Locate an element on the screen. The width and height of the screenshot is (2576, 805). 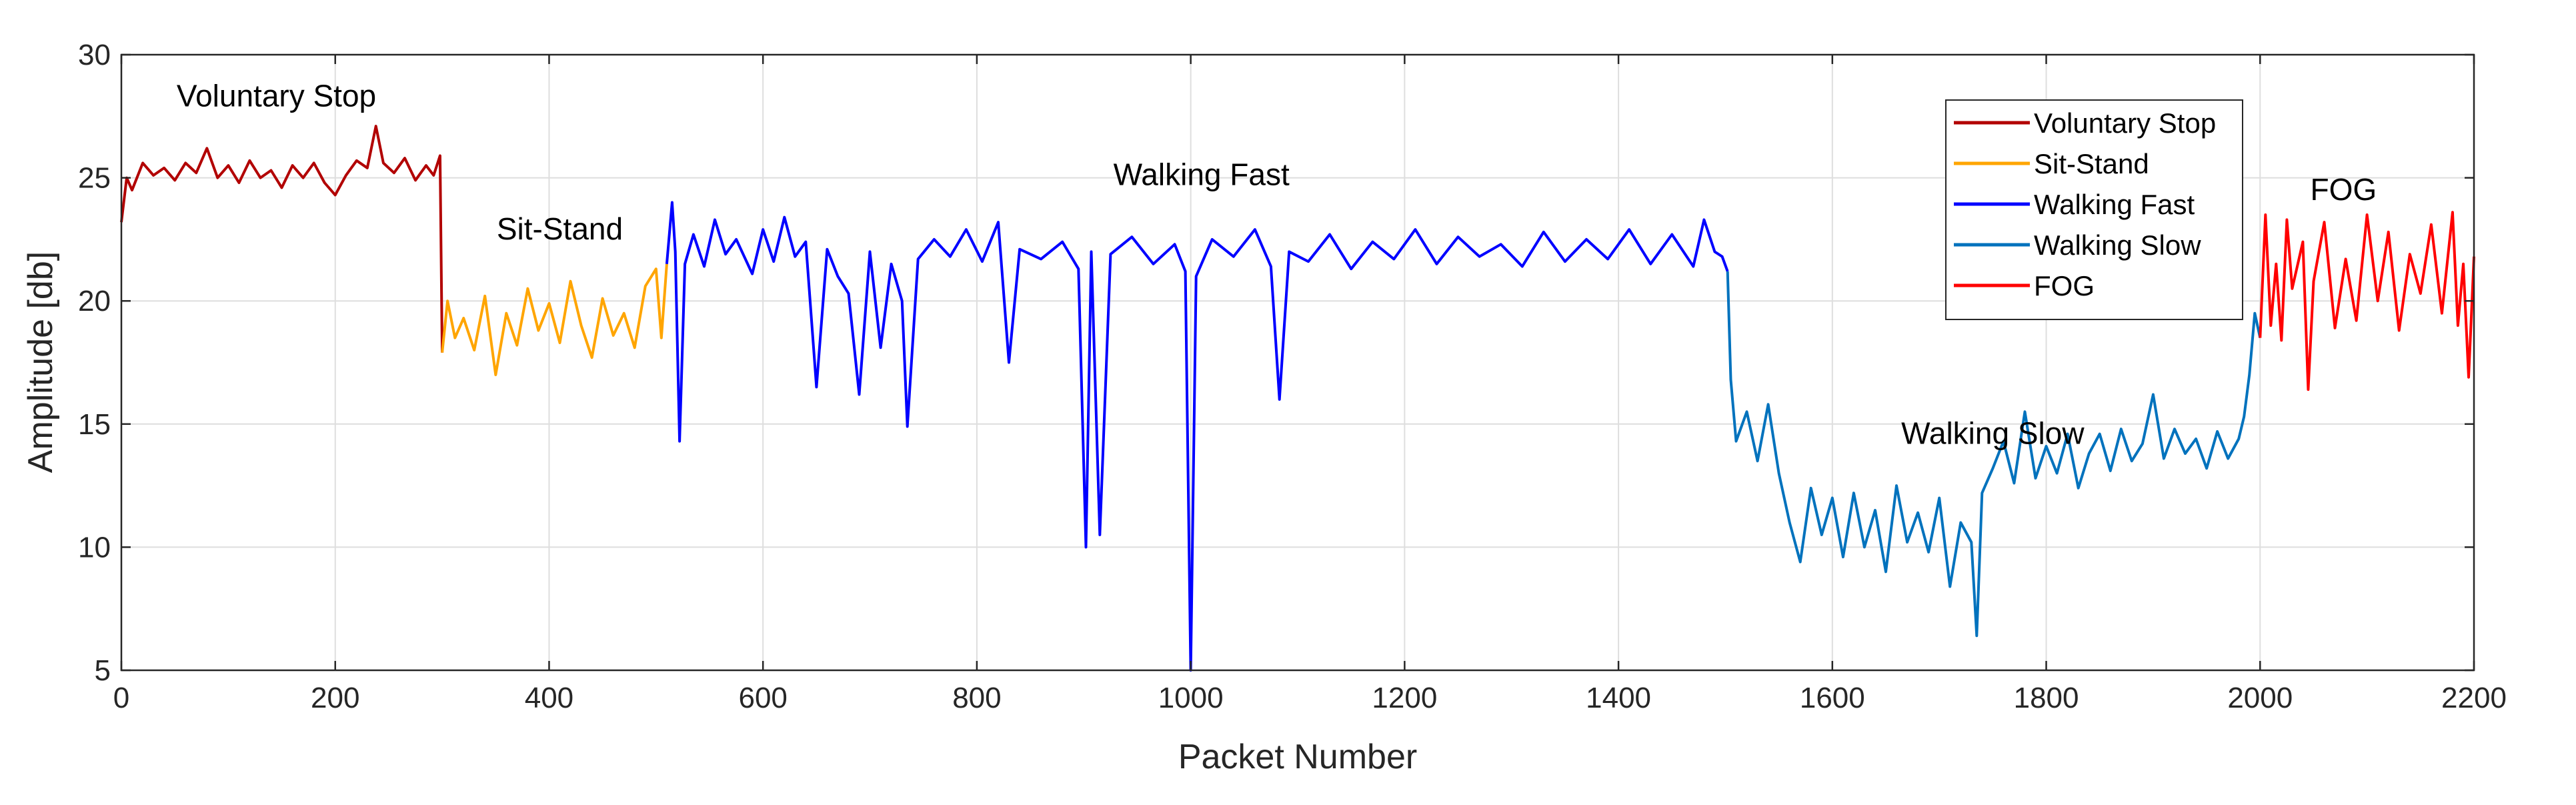
x-tick-label: 1200 is located at coordinates (1404, 698).